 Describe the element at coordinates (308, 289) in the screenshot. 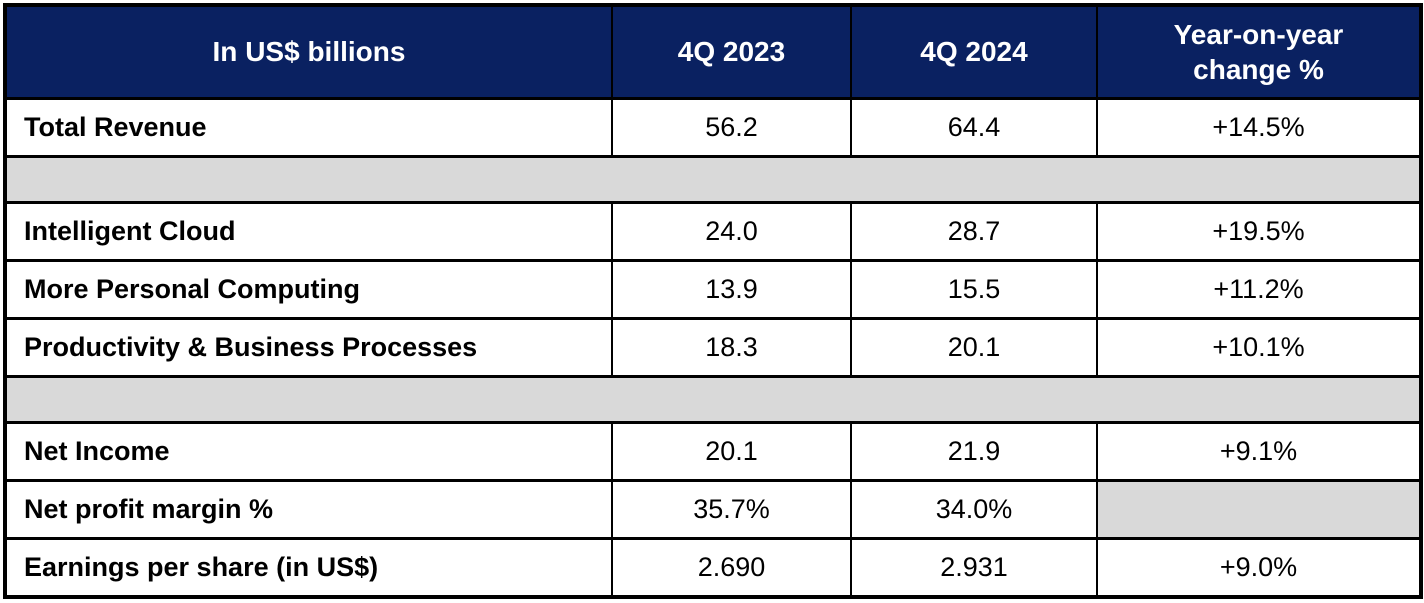

I see `row-label: More Personal Computing` at that location.